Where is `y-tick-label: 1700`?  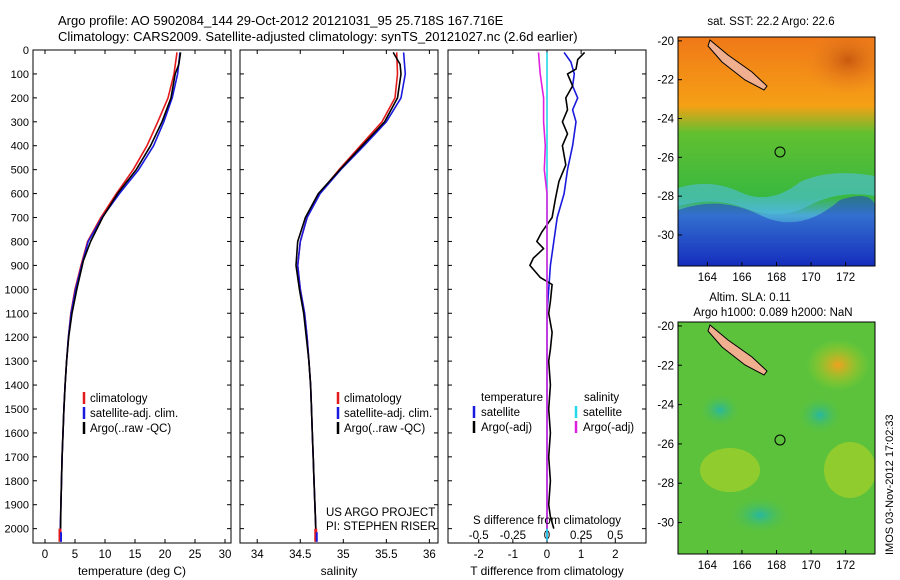
y-tick-label: 1700 is located at coordinates (17, 458).